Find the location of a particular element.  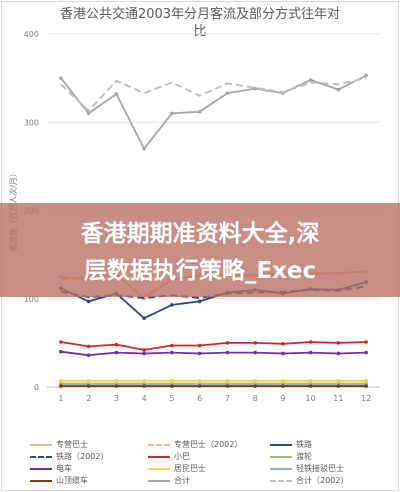

legend-label: 专营巴士（2002） is located at coordinates (208, 444).